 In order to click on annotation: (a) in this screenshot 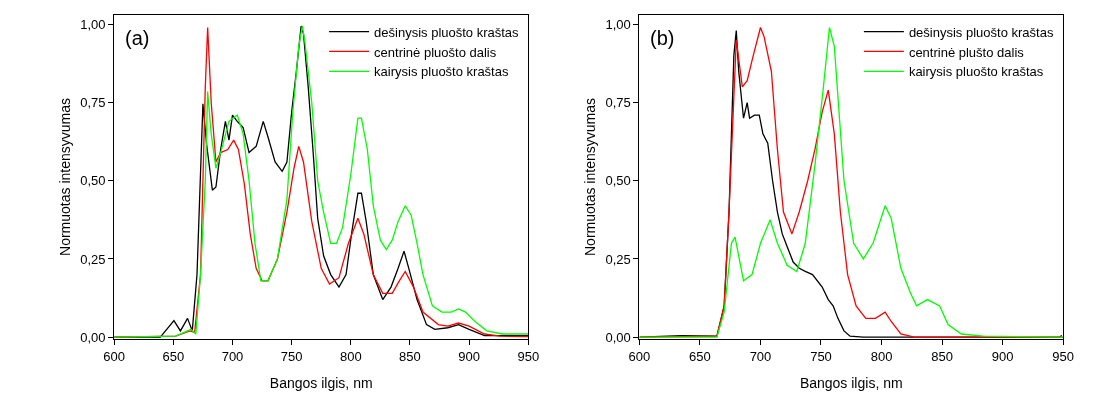, I will do `click(137, 38)`.